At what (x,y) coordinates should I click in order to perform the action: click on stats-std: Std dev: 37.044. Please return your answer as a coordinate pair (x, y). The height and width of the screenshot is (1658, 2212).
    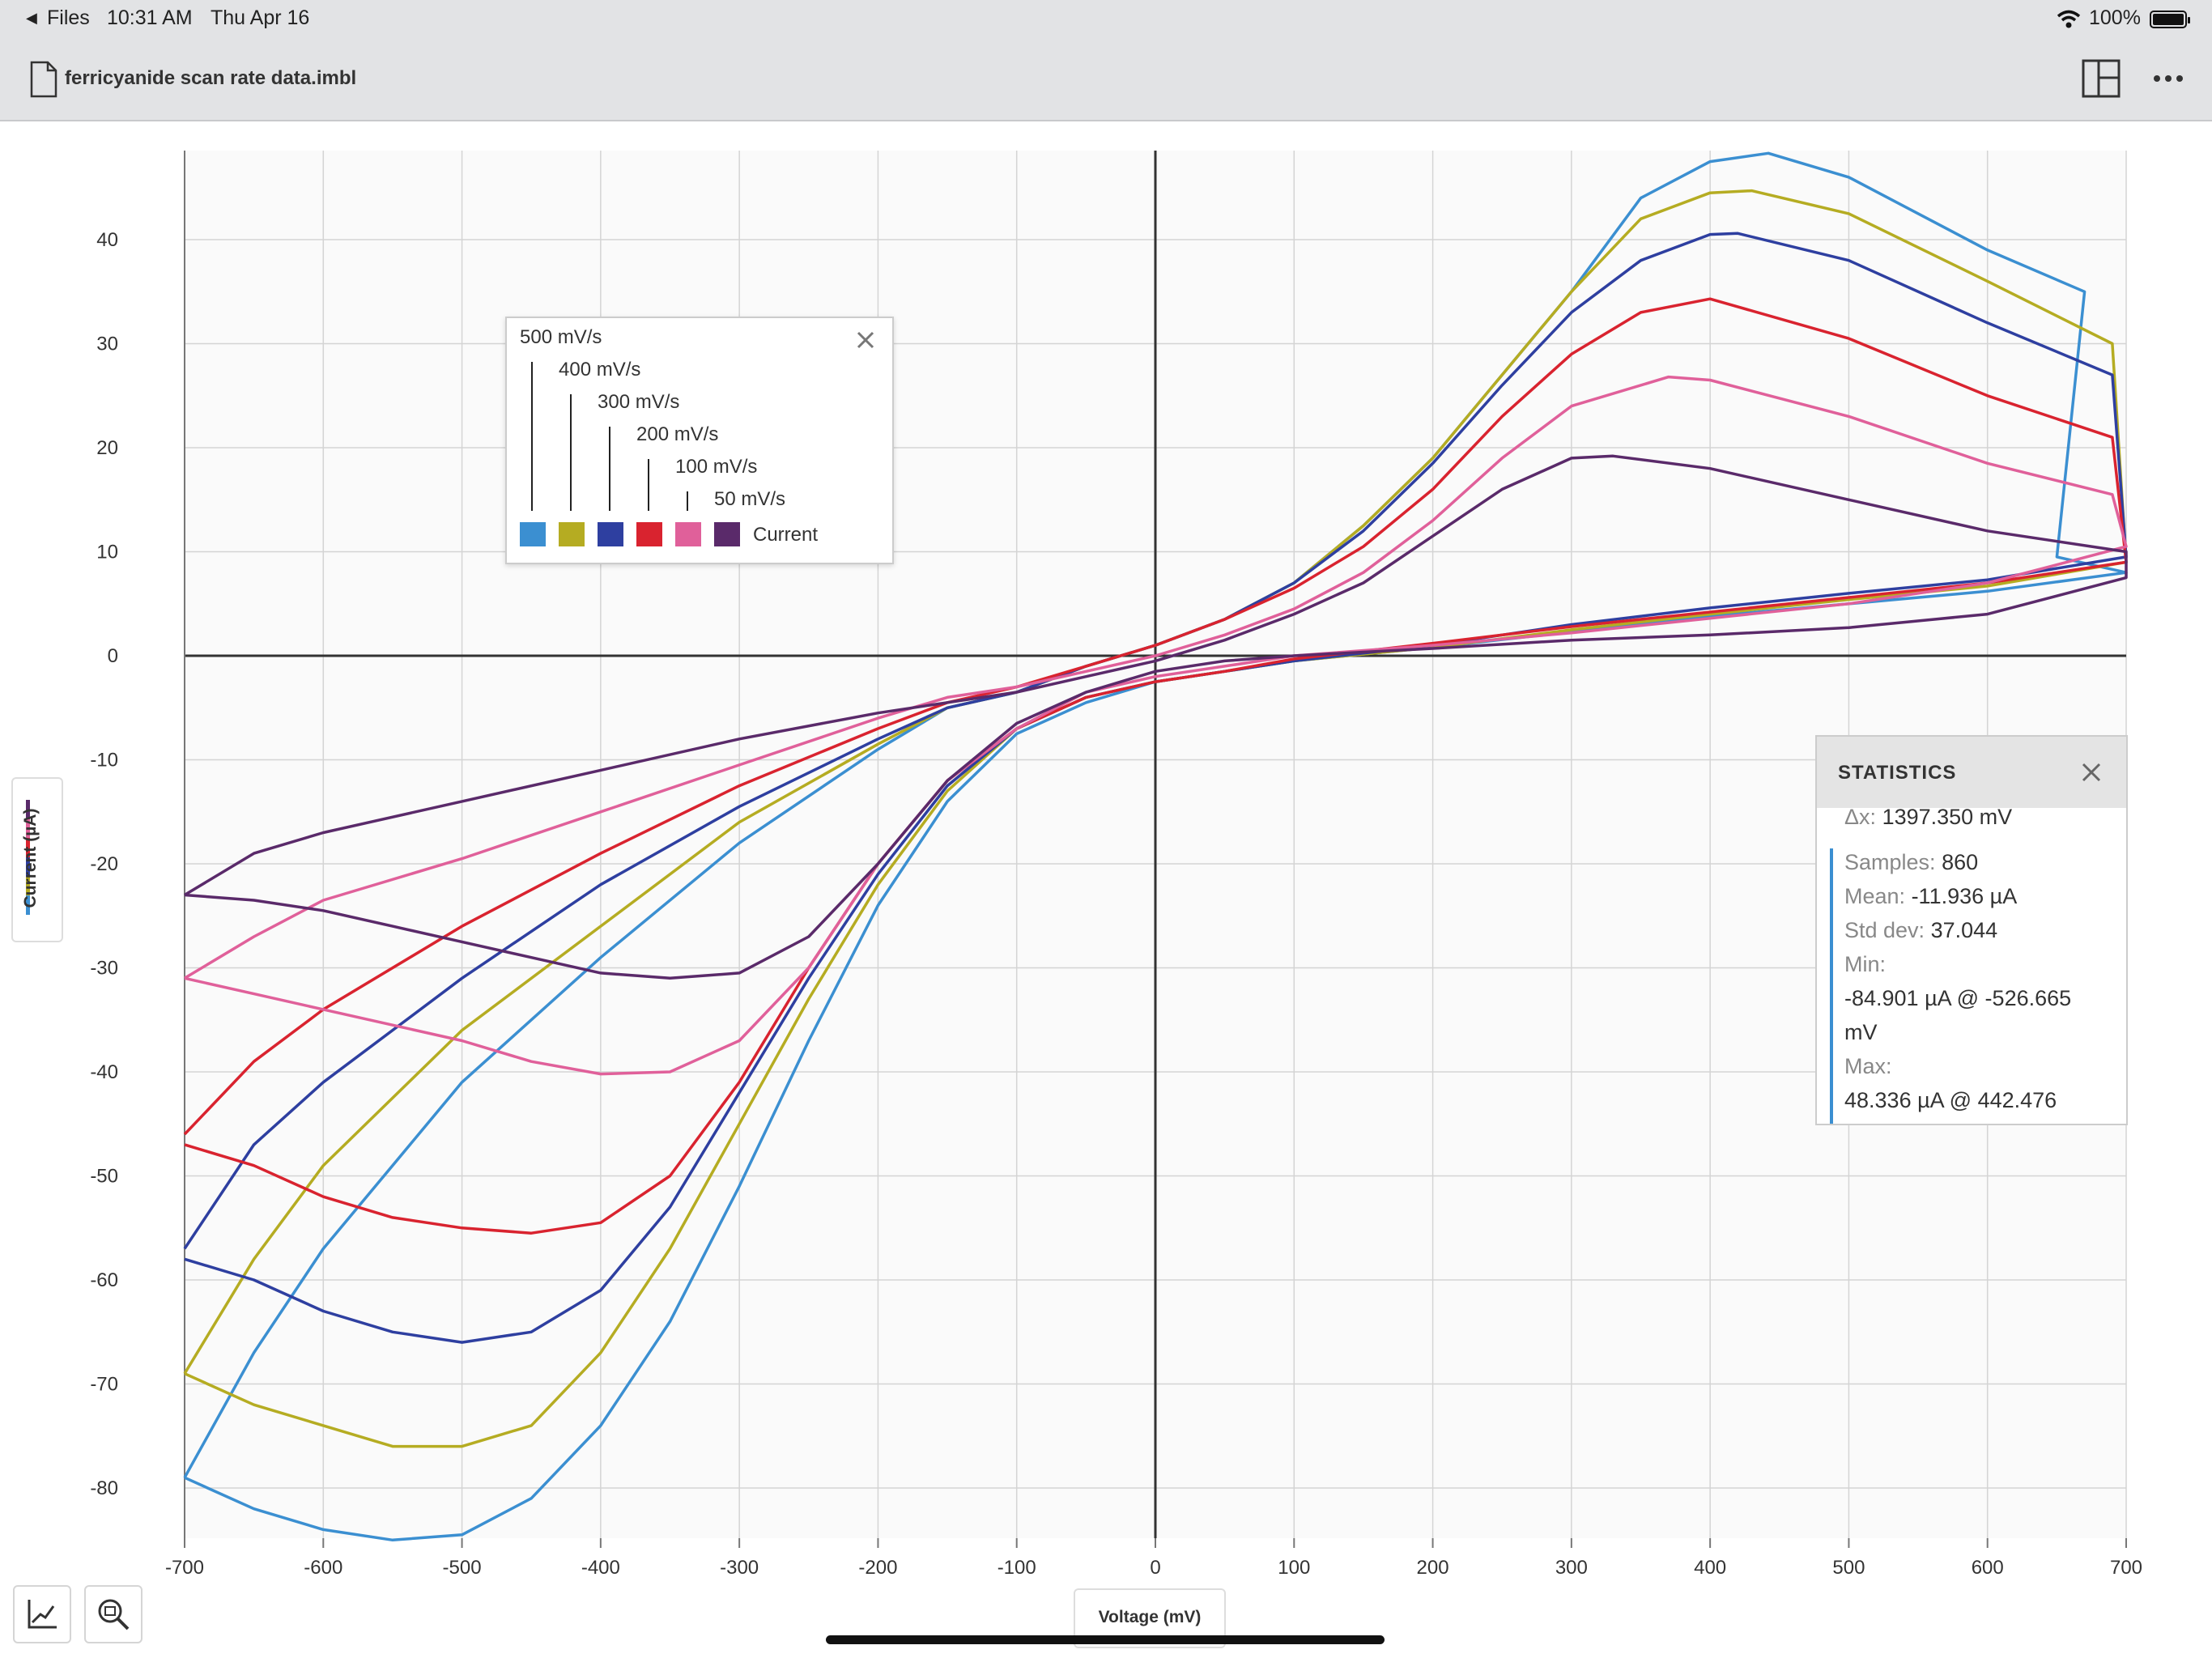
    Looking at the image, I should click on (1921, 930).